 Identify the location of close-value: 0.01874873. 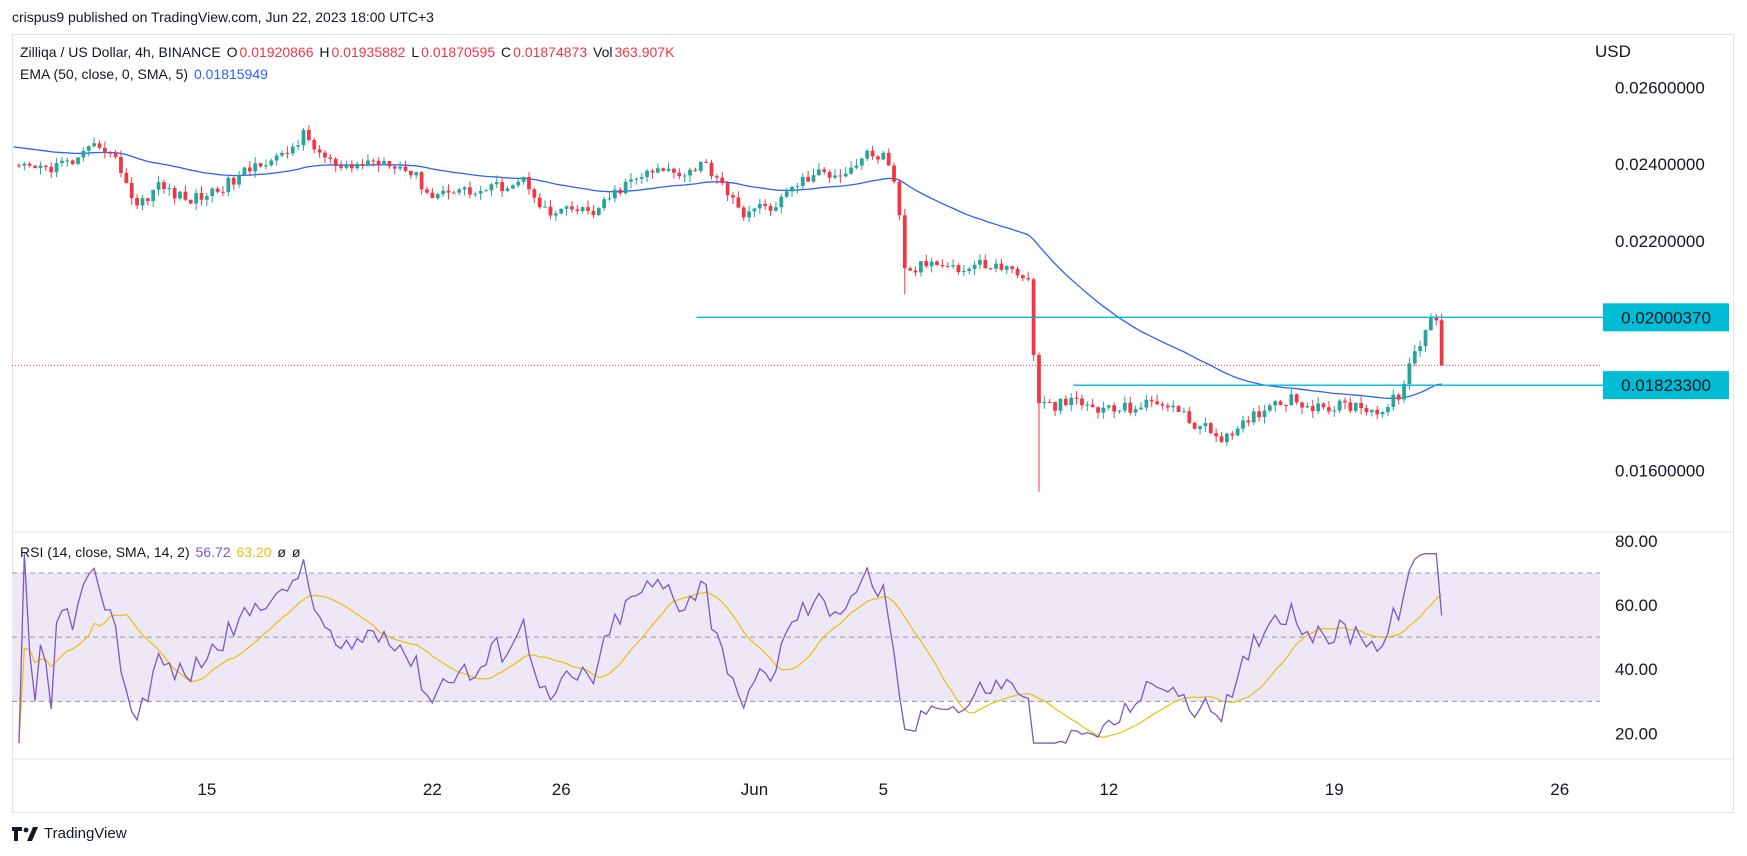
(550, 52).